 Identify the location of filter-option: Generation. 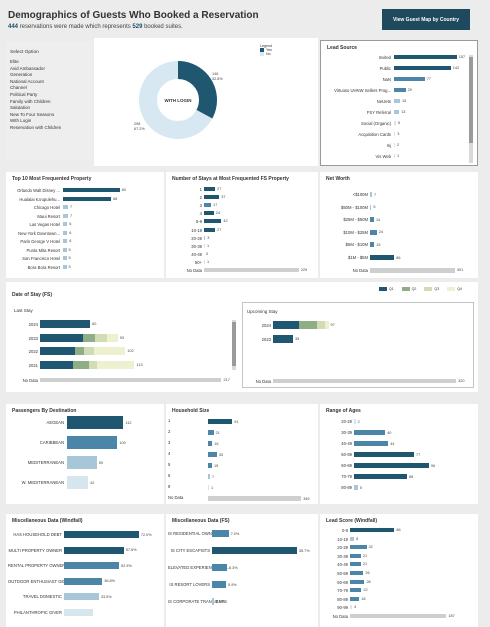
(21, 75).